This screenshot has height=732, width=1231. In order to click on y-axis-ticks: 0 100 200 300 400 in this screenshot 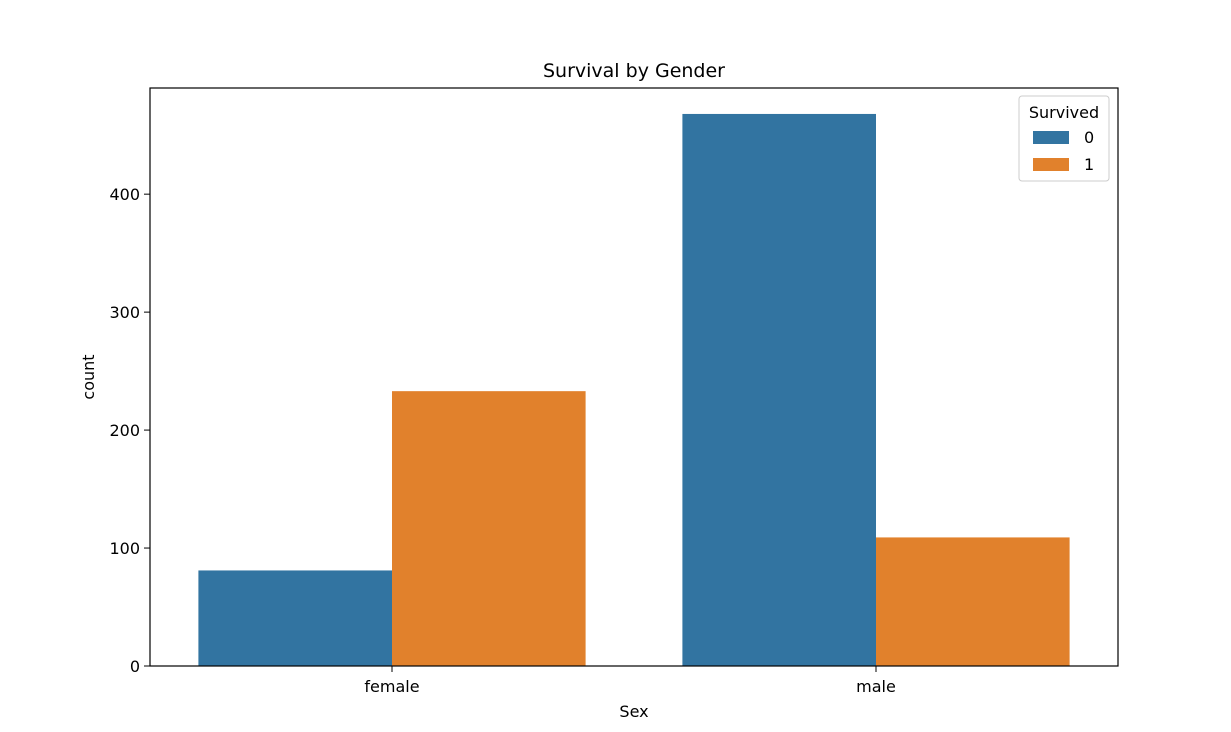, I will do `click(129, 430)`.